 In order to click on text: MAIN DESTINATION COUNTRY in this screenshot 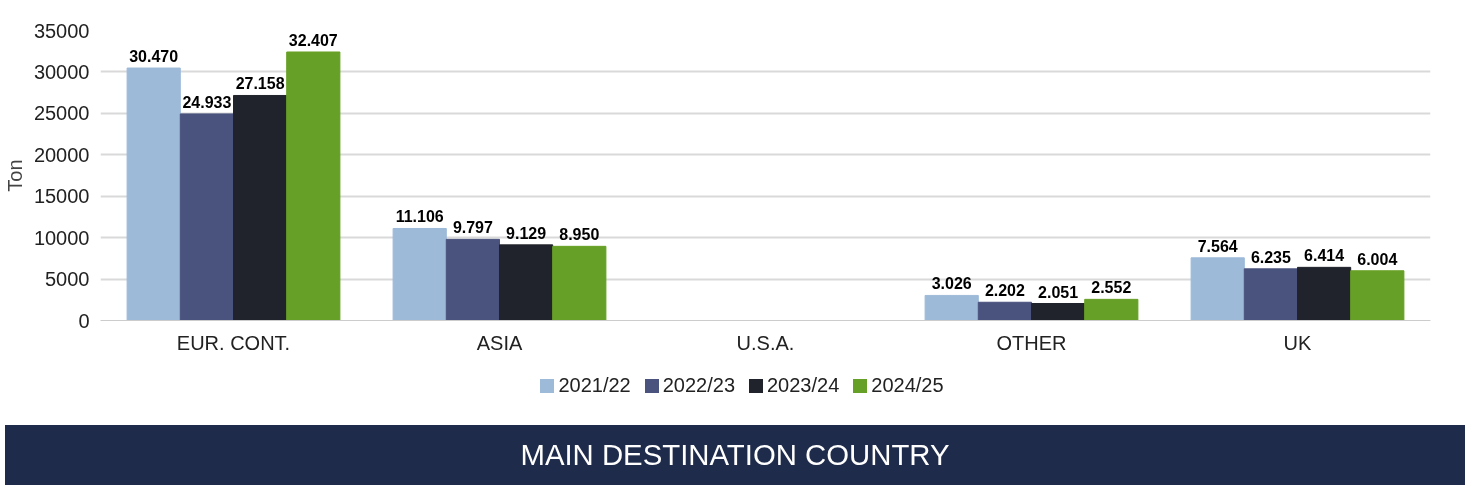, I will do `click(735, 455)`.